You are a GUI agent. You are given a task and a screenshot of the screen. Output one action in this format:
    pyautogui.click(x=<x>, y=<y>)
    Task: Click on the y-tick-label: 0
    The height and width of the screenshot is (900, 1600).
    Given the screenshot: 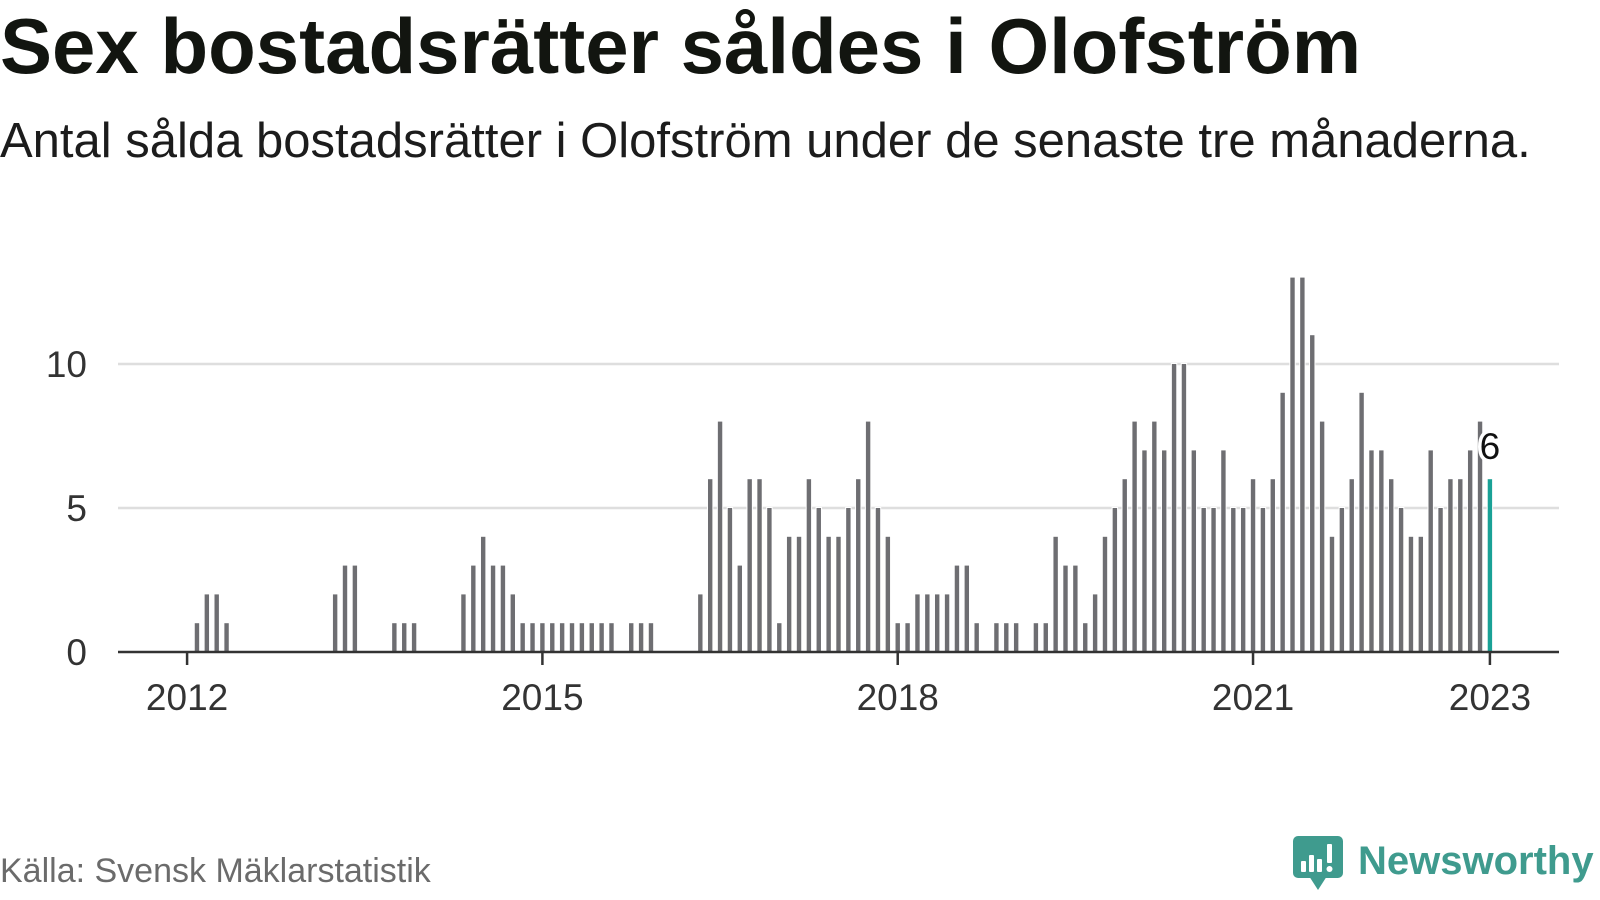 What is the action you would take?
    pyautogui.click(x=76, y=652)
    